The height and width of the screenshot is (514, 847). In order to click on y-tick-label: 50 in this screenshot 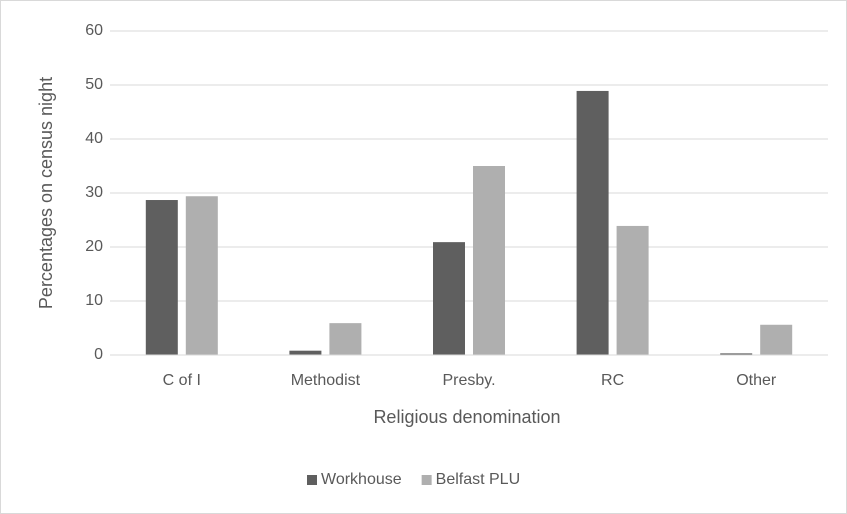, I will do `click(94, 84)`.